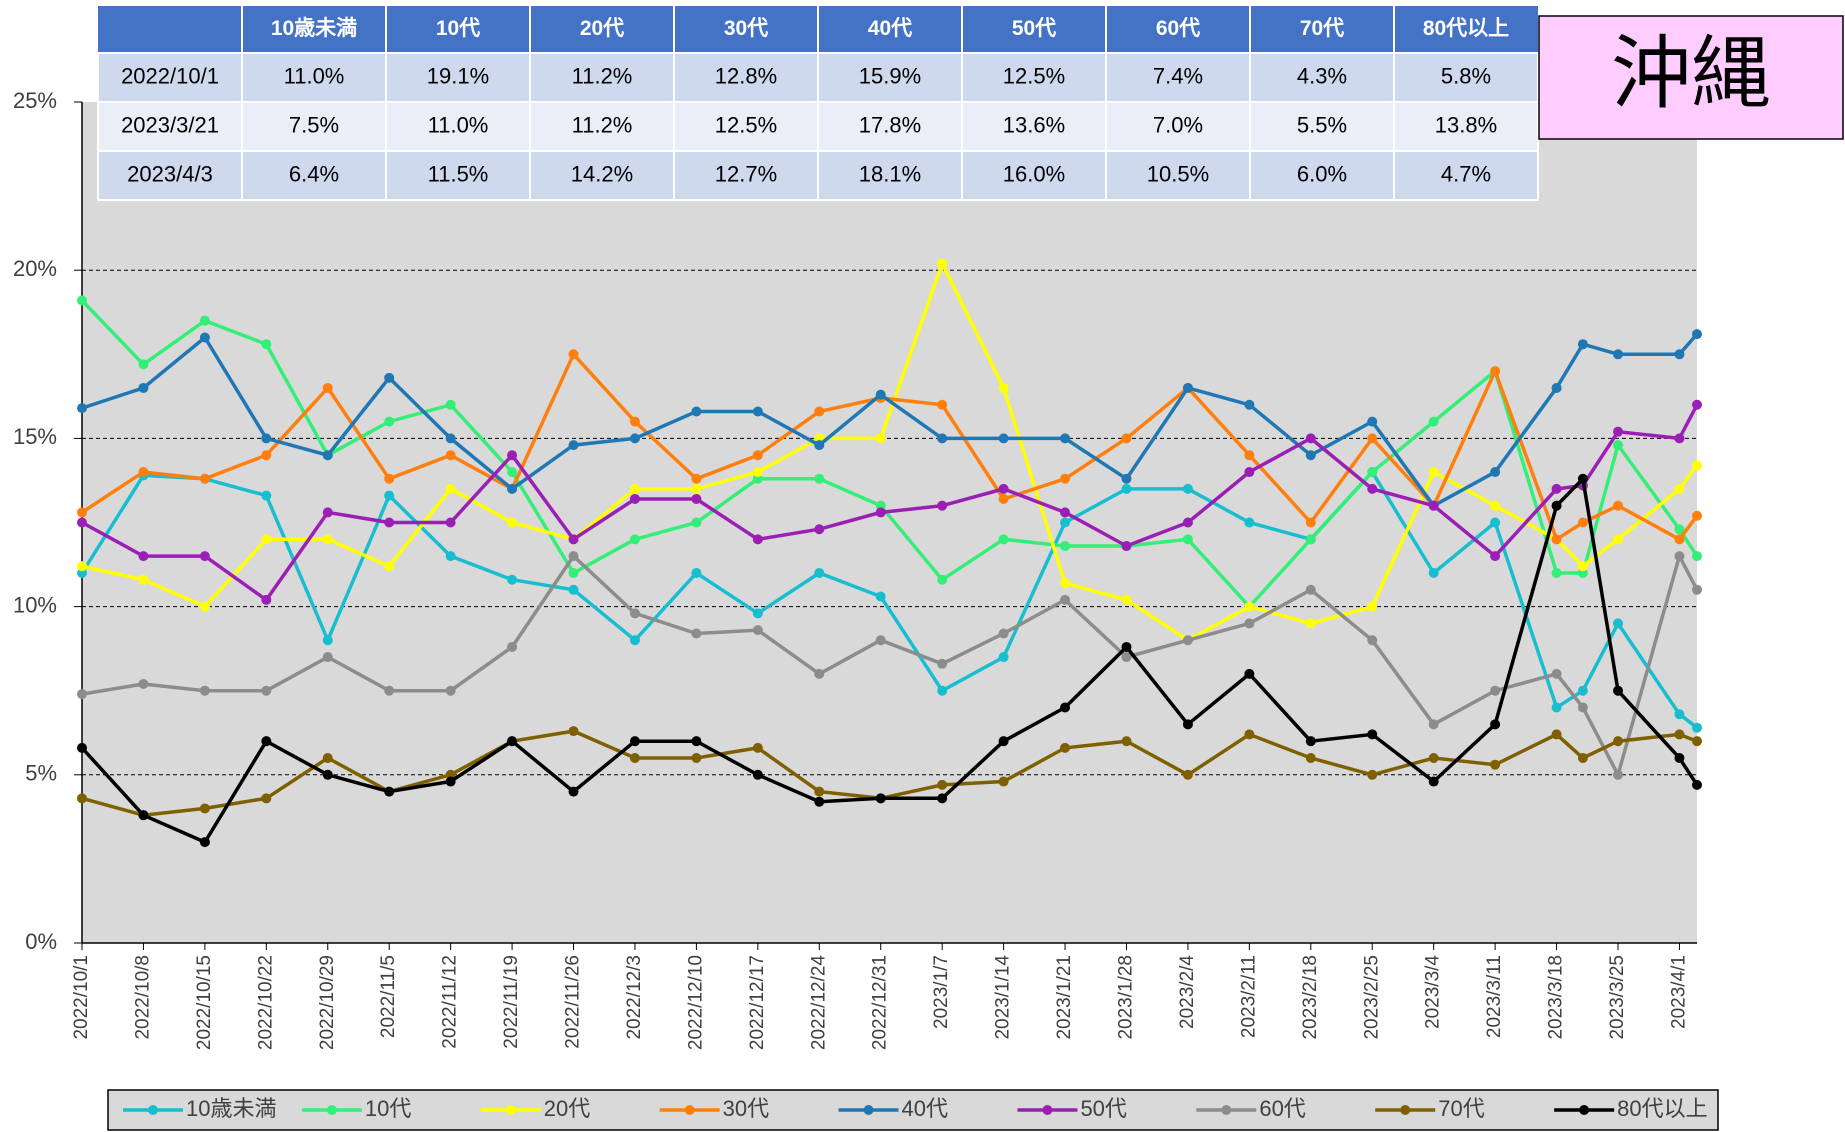 The height and width of the screenshot is (1132, 1845). I want to click on x-tick-label: 2022/12/3, so click(634, 997).